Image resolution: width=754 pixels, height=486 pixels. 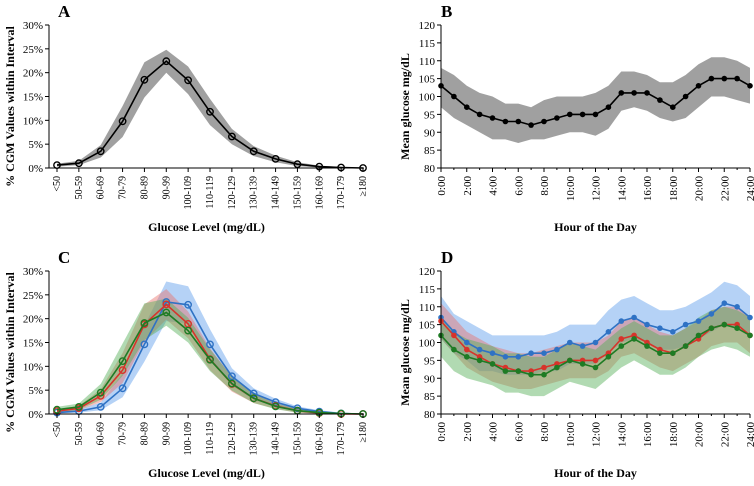 What do you see at coordinates (430, 151) in the screenshot?
I see `y-tick-label: 85` at bounding box center [430, 151].